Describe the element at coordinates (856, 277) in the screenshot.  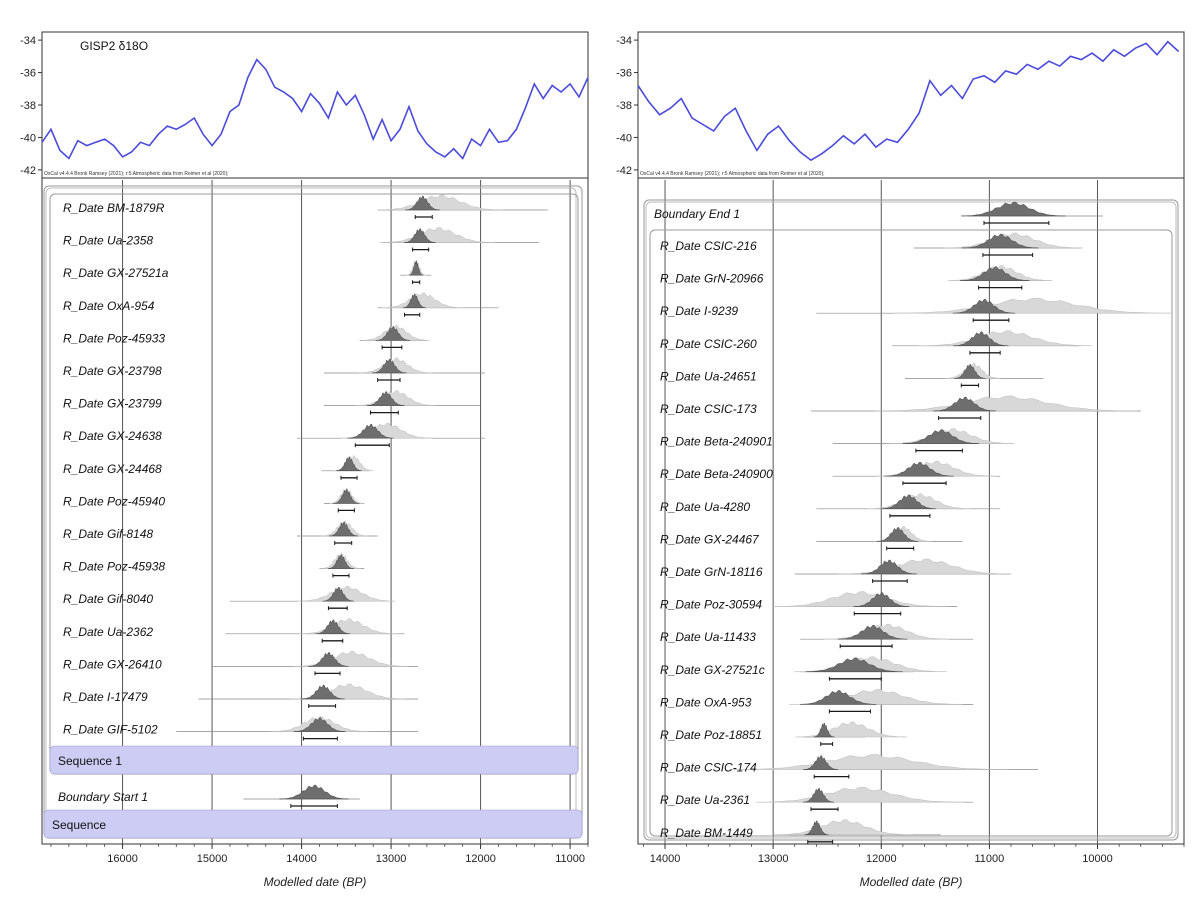
I see `date-row: R_Date GrN-20966` at that location.